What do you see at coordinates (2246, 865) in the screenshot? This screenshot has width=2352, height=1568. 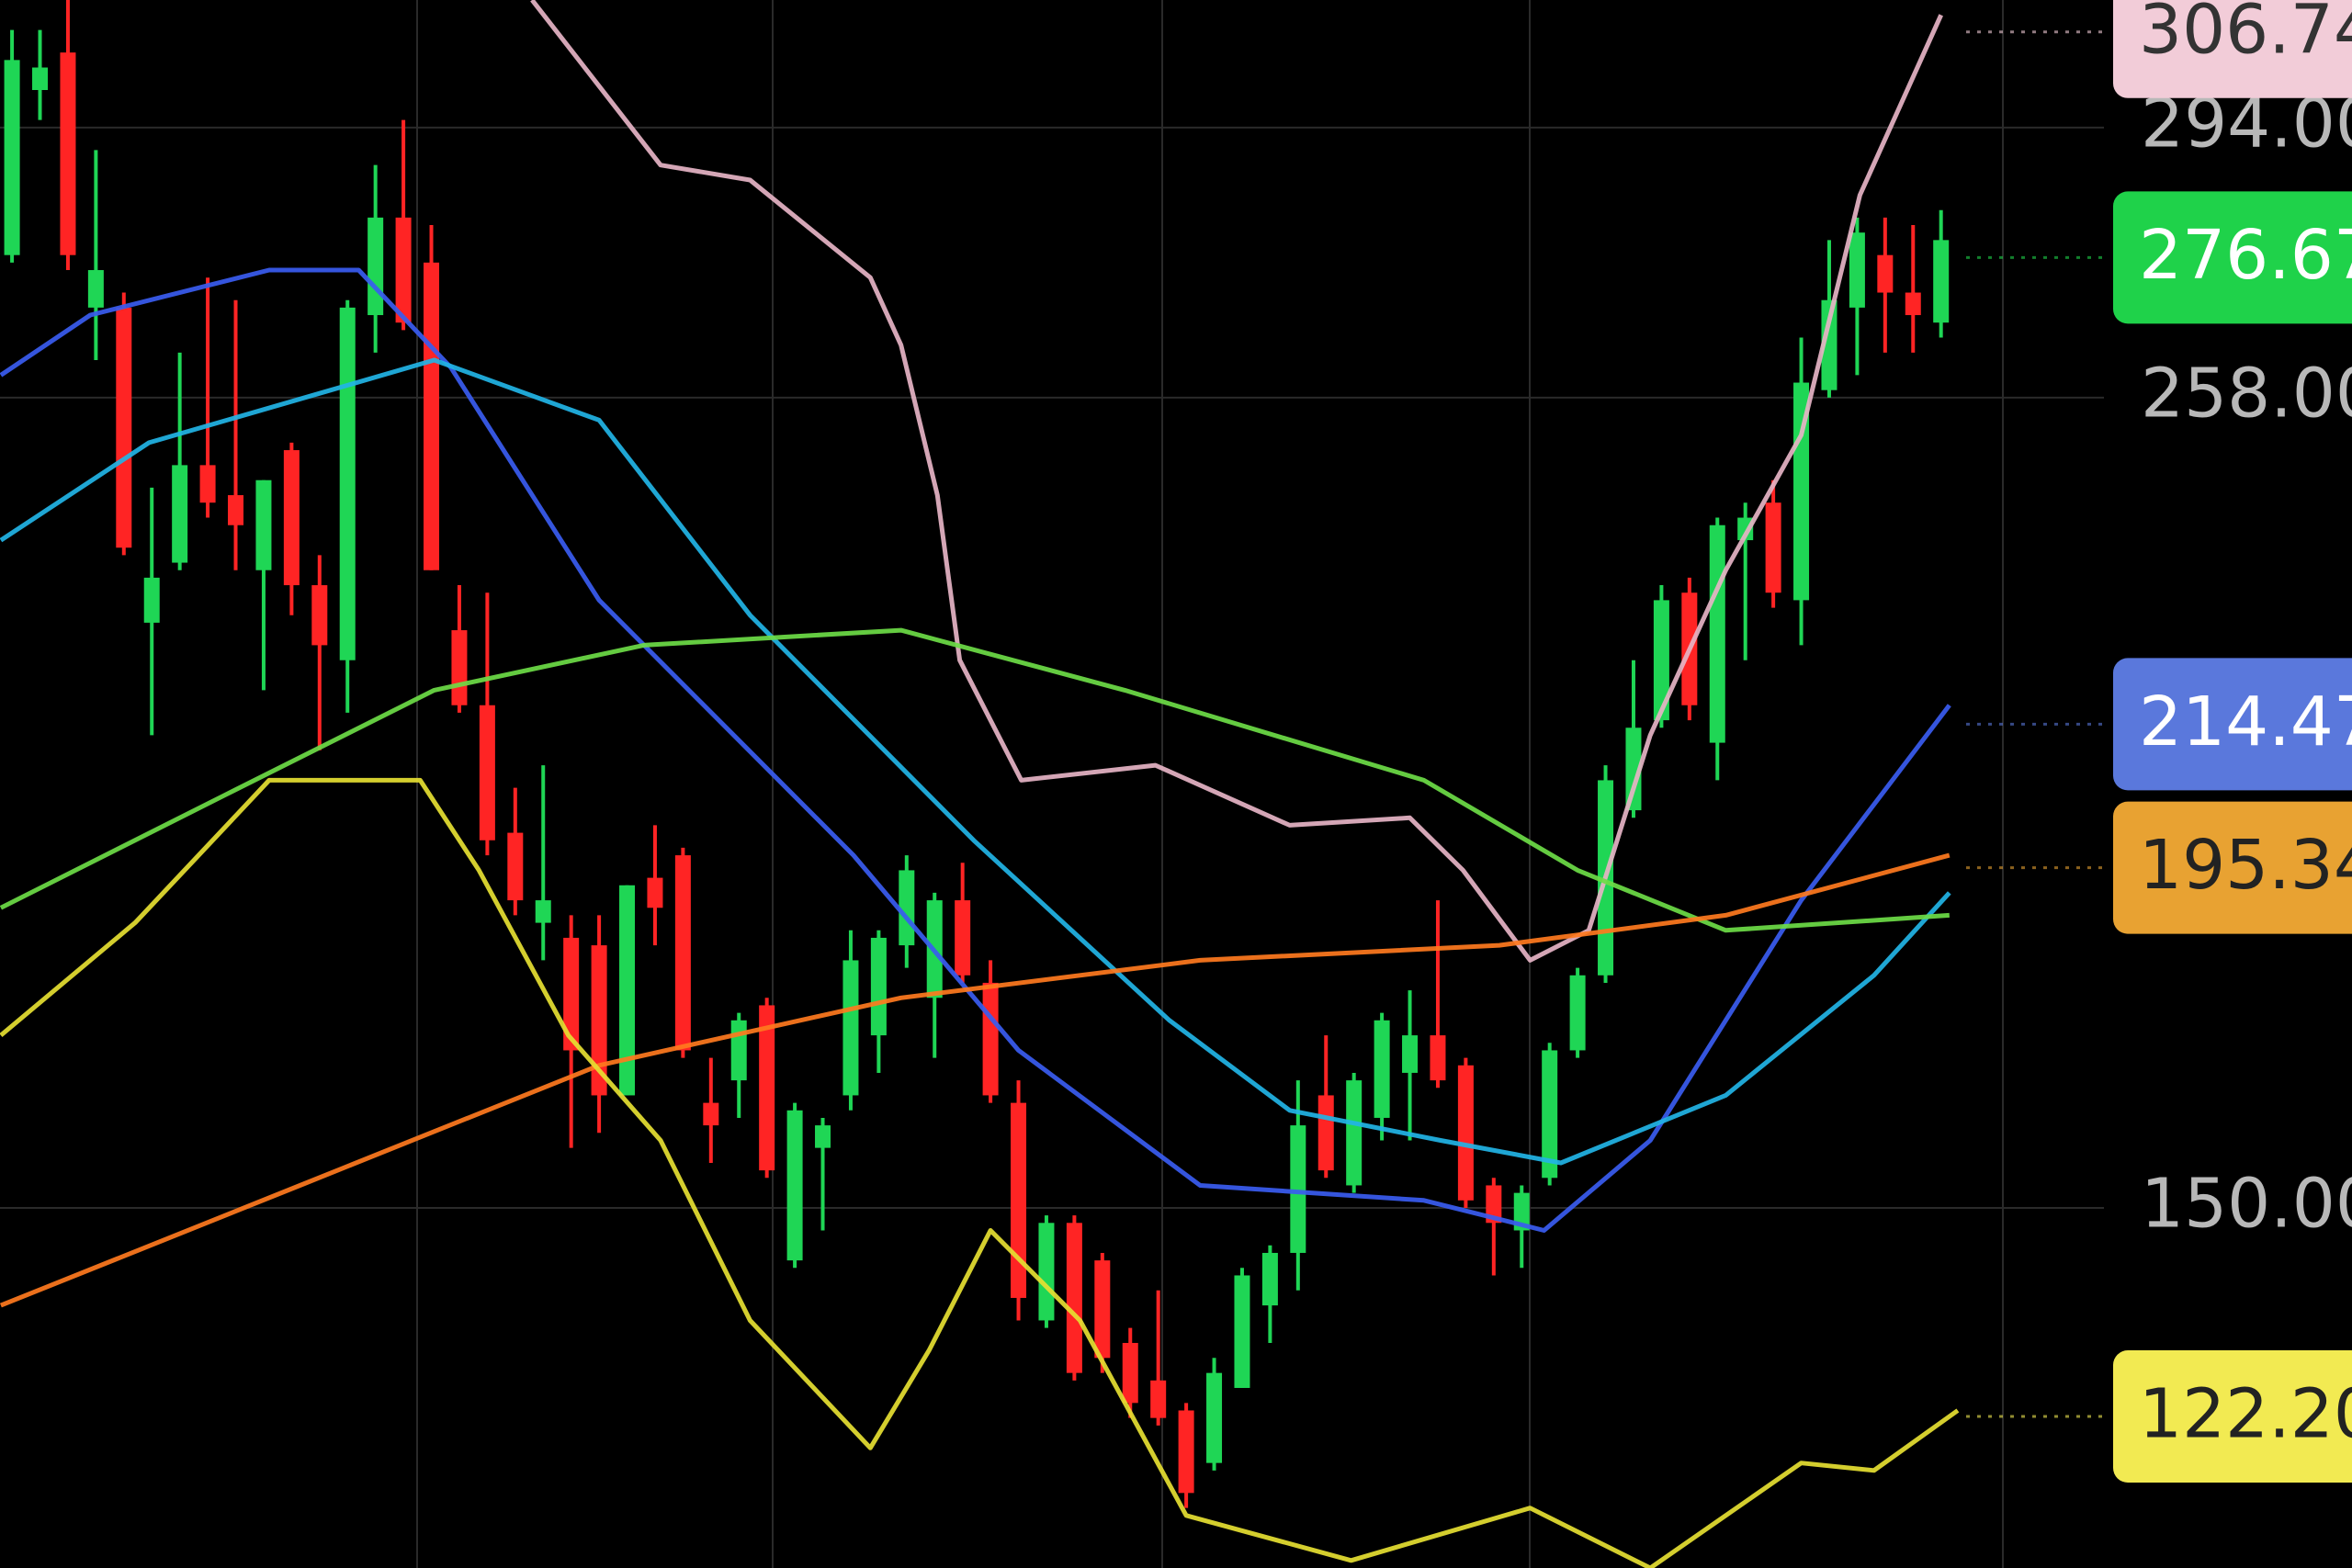 I see `price-tag-label: 195.34` at bounding box center [2246, 865].